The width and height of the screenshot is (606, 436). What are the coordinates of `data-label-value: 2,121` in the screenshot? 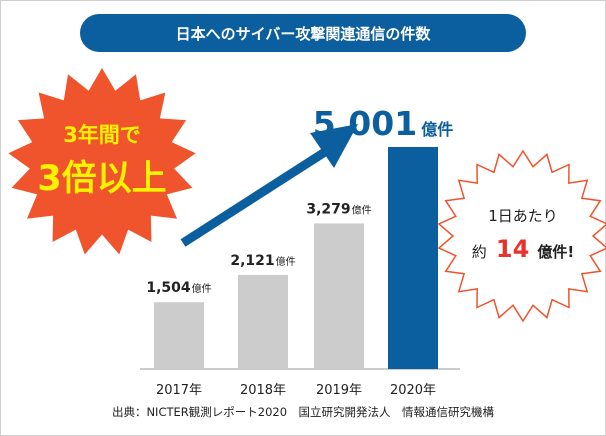 It's located at (252, 261).